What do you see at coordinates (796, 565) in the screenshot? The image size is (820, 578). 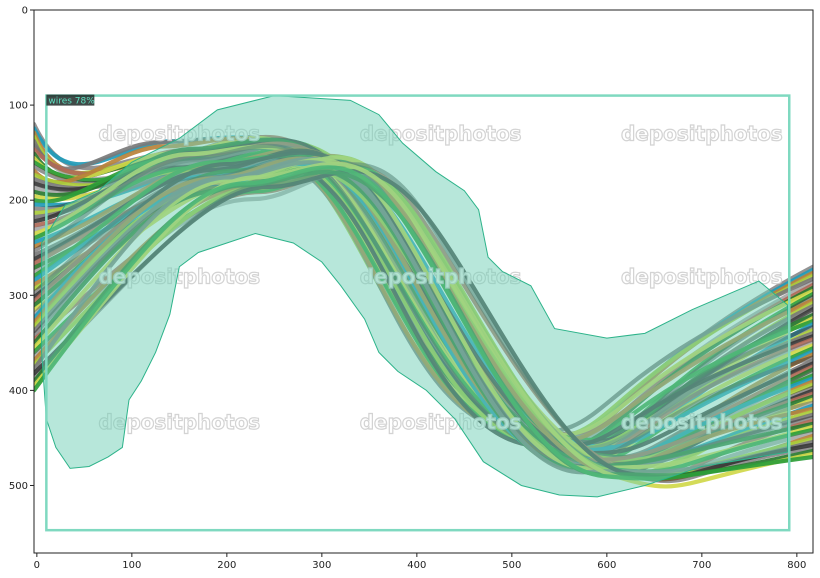 I see `x-tick-label: 800` at bounding box center [796, 565].